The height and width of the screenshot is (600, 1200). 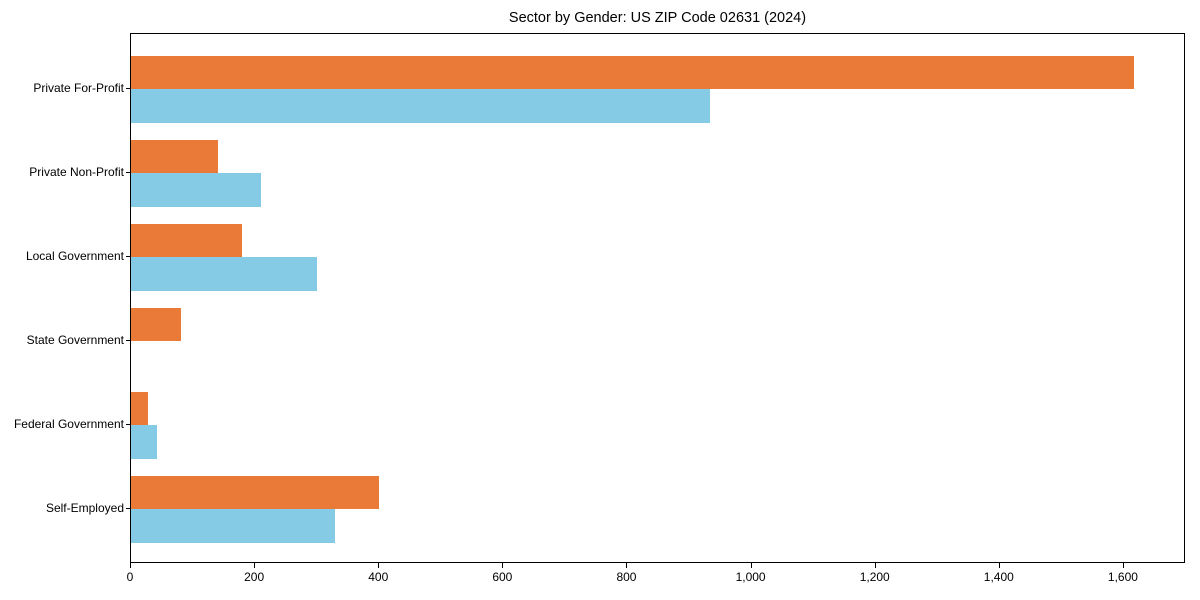 What do you see at coordinates (75, 340) in the screenshot?
I see `y-tick-label: State Government` at bounding box center [75, 340].